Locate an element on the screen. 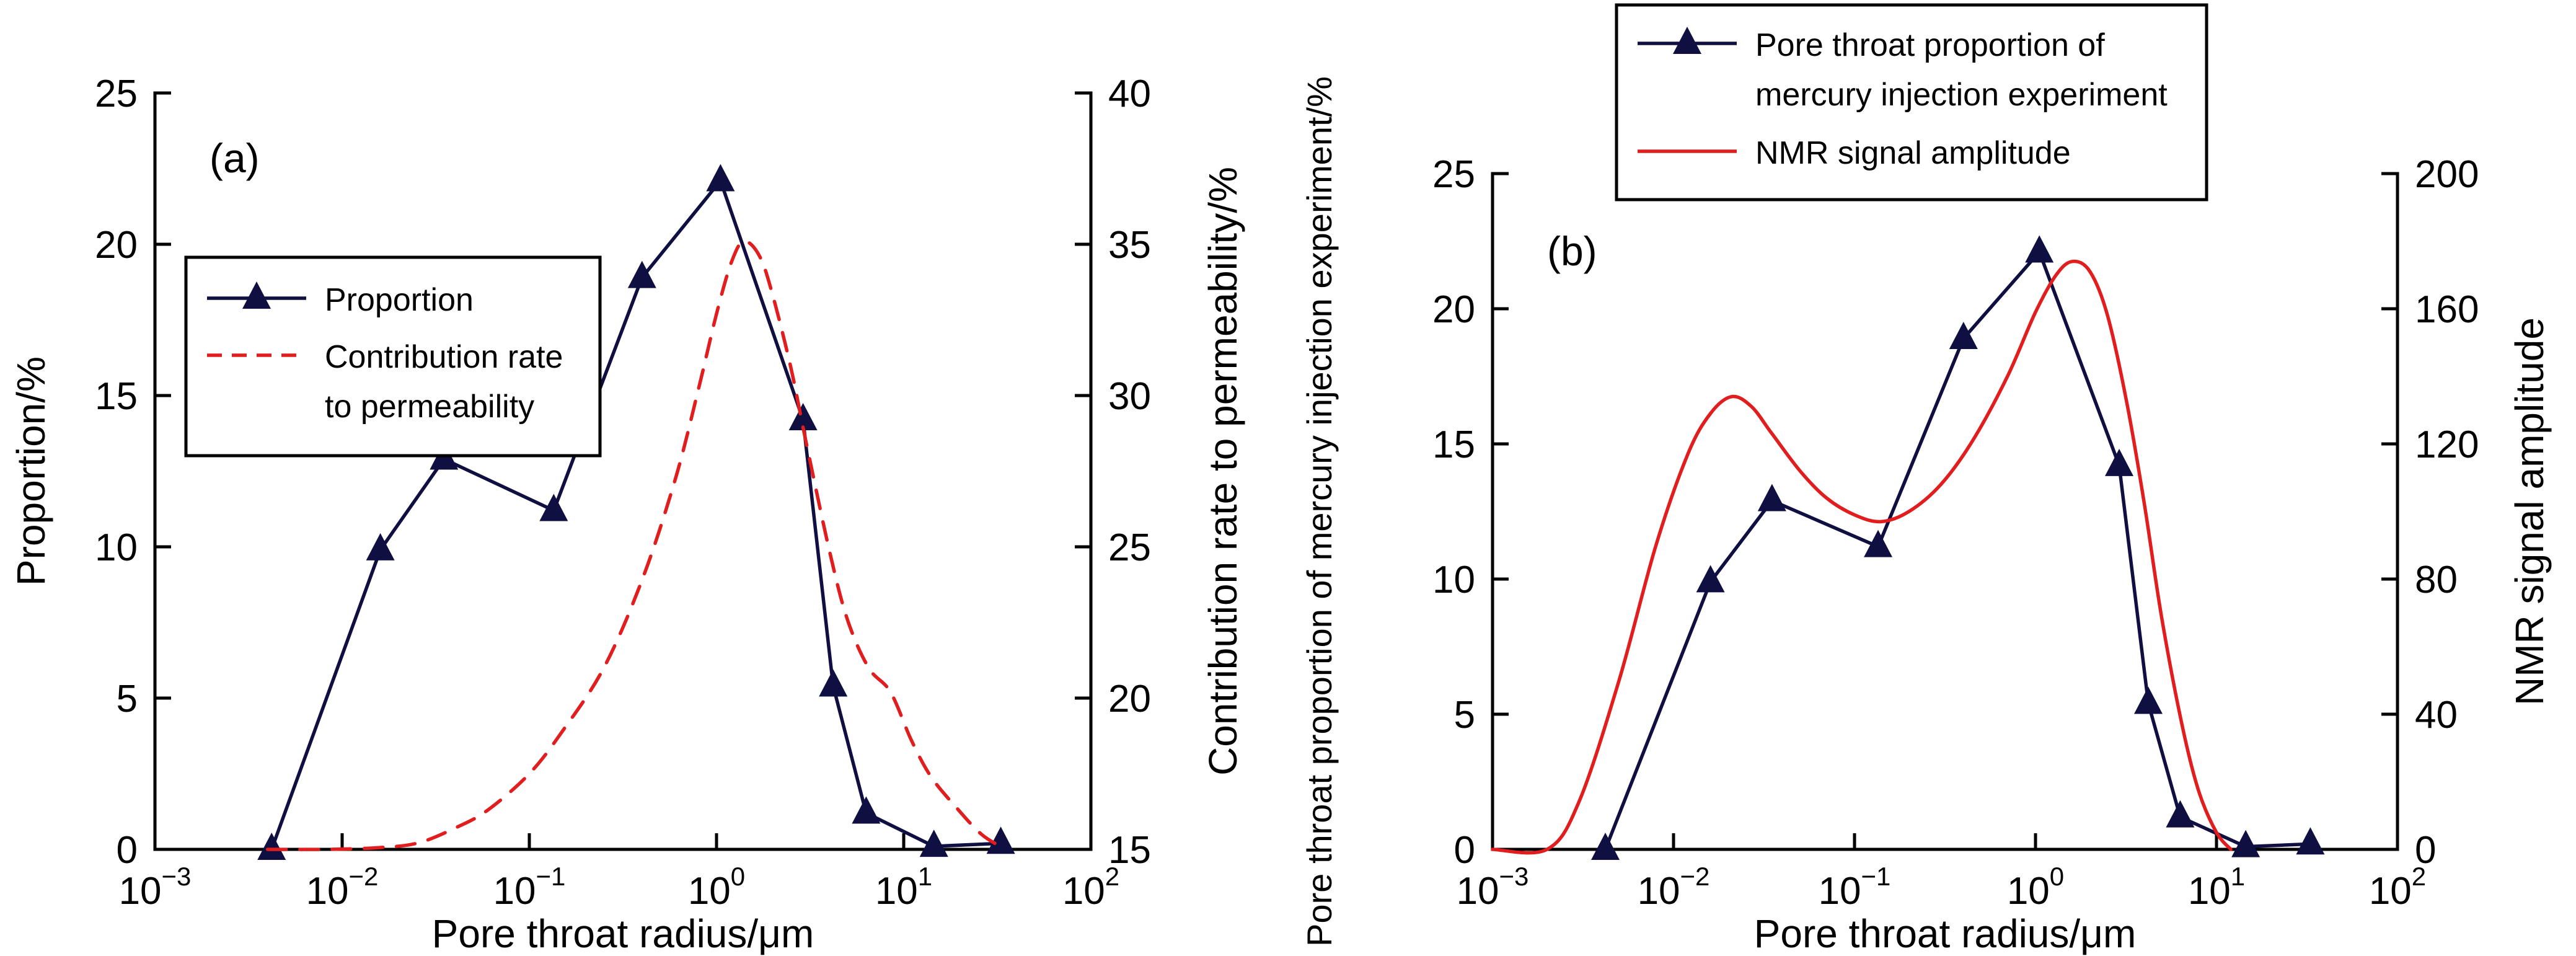  legend-label-1: to permeability is located at coordinates (429, 407).